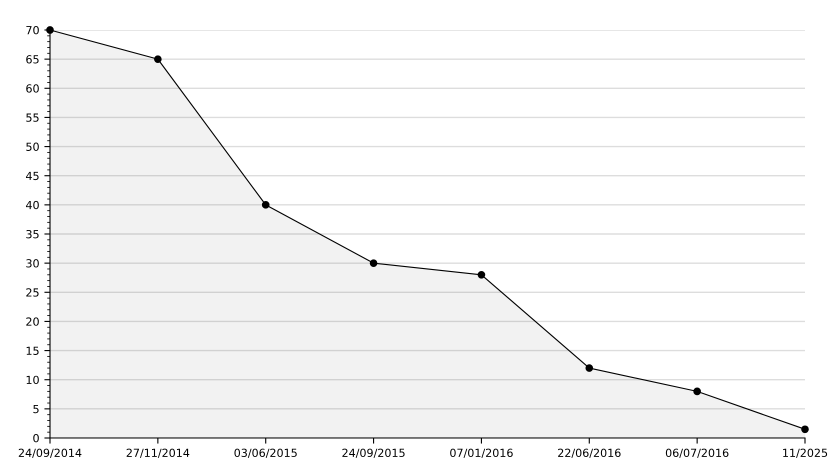  What do you see at coordinates (32, 292) in the screenshot?
I see `y-tick-label: 25` at bounding box center [32, 292].